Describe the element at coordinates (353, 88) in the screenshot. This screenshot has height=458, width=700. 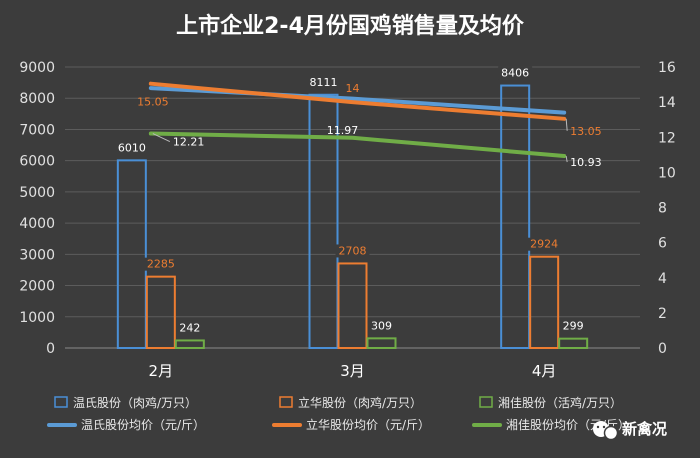
I see `line-data-label: 14` at that location.